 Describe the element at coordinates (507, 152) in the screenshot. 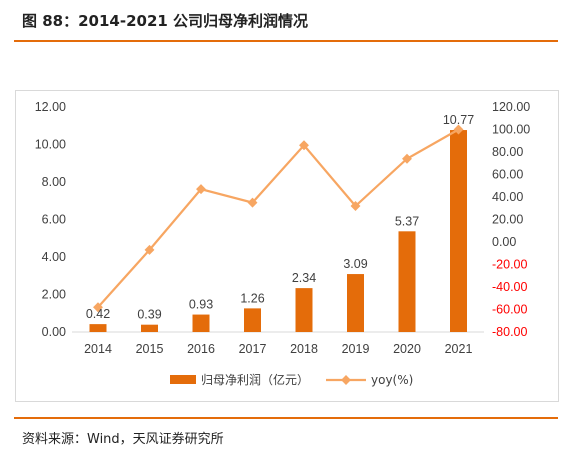

I see `right-axis-tick-label: 80.00` at that location.